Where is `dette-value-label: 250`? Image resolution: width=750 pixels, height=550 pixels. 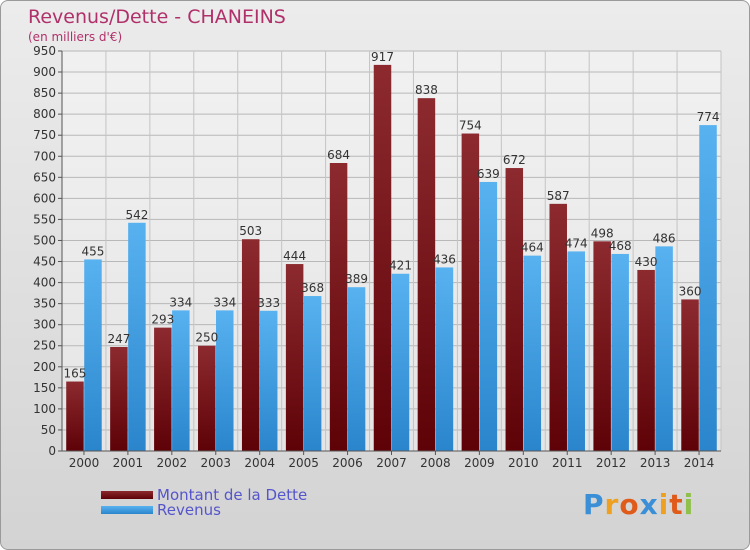
dette-value-label: 250 is located at coordinates (206, 338).